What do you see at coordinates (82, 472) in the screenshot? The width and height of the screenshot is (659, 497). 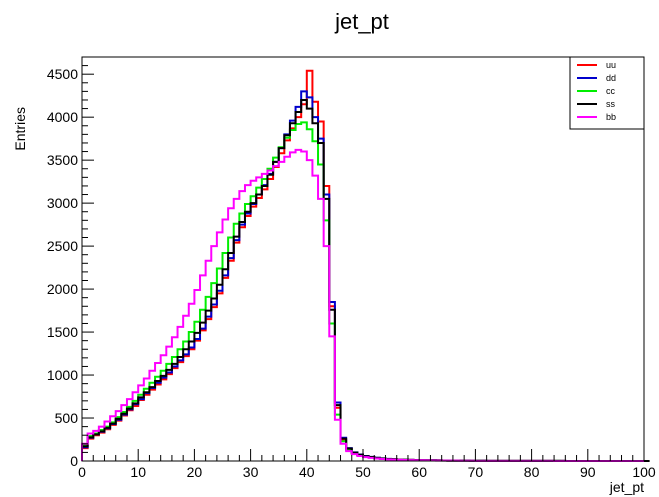 I see `x-tick-label: 0` at bounding box center [82, 472].